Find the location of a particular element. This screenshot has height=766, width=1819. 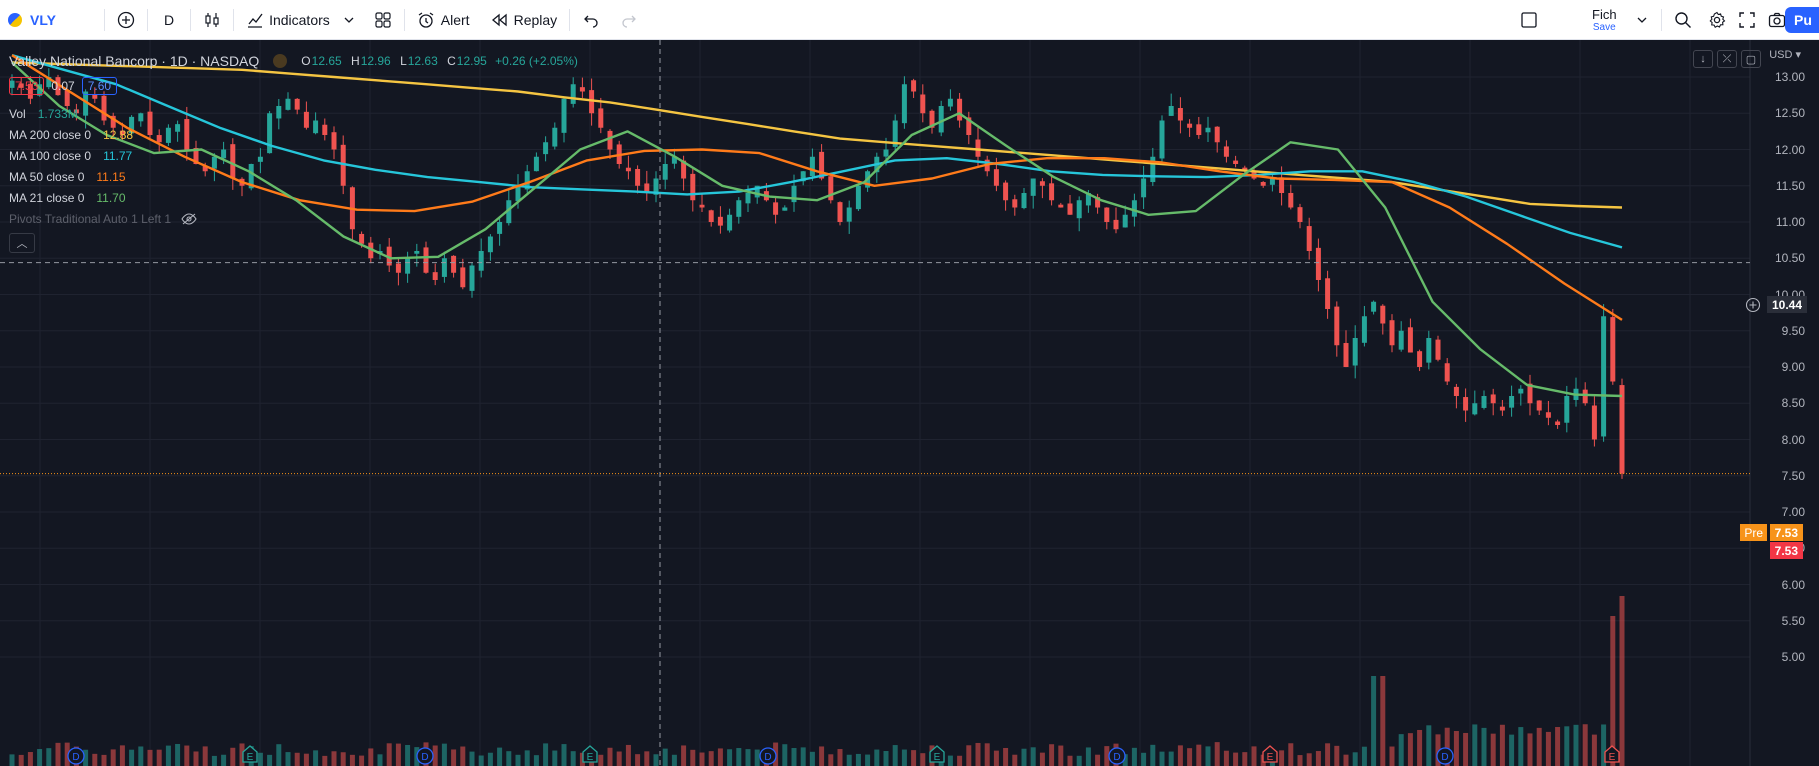

market-status-icon is located at coordinates (280, 60).